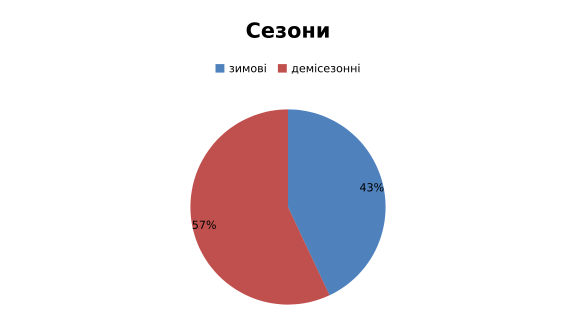 The height and width of the screenshot is (336, 576). I want to click on data-label: 57%, so click(204, 224).